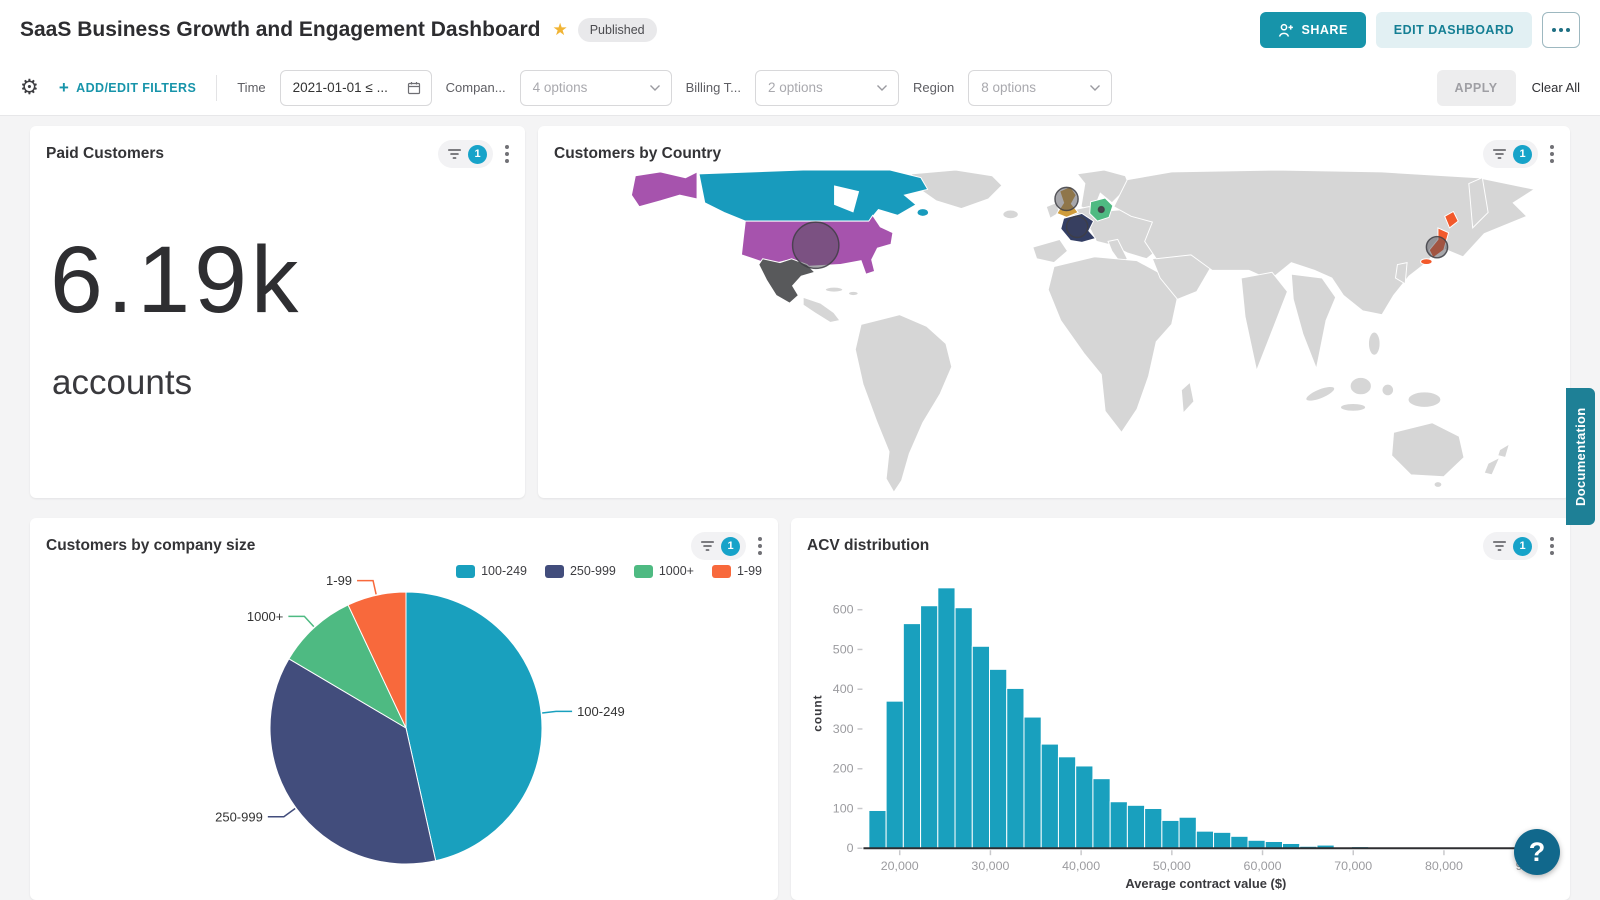 This screenshot has height=900, width=1600. What do you see at coordinates (136, 87) in the screenshot?
I see `add-edit-filters-label: ADD/EDIT FILTERS` at bounding box center [136, 87].